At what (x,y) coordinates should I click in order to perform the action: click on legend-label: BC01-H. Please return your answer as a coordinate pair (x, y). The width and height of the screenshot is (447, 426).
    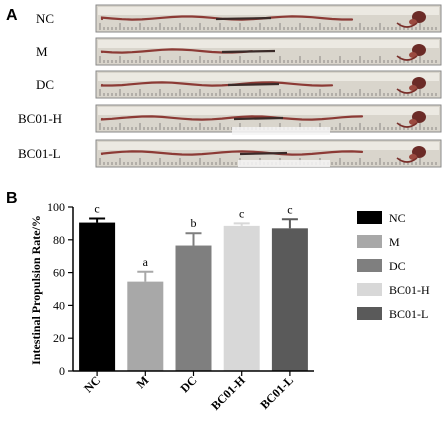
    Looking at the image, I should click on (409, 290).